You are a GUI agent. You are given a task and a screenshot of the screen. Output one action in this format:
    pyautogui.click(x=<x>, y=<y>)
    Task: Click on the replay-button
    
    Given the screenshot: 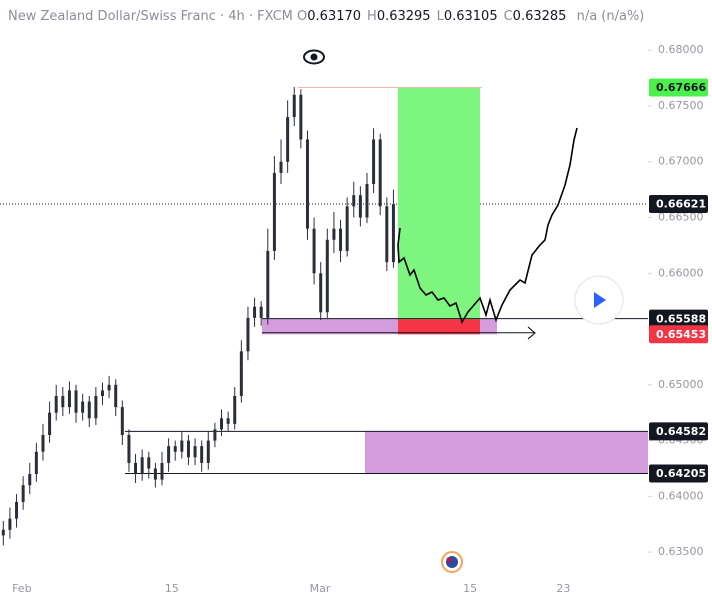 What is the action you would take?
    pyautogui.click(x=599, y=300)
    